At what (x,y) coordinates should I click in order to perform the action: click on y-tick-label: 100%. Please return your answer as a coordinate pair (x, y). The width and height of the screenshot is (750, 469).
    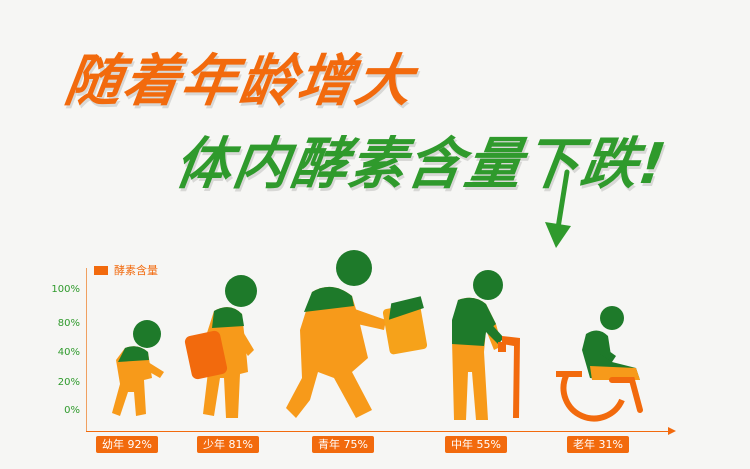
    Looking at the image, I should click on (65, 289).